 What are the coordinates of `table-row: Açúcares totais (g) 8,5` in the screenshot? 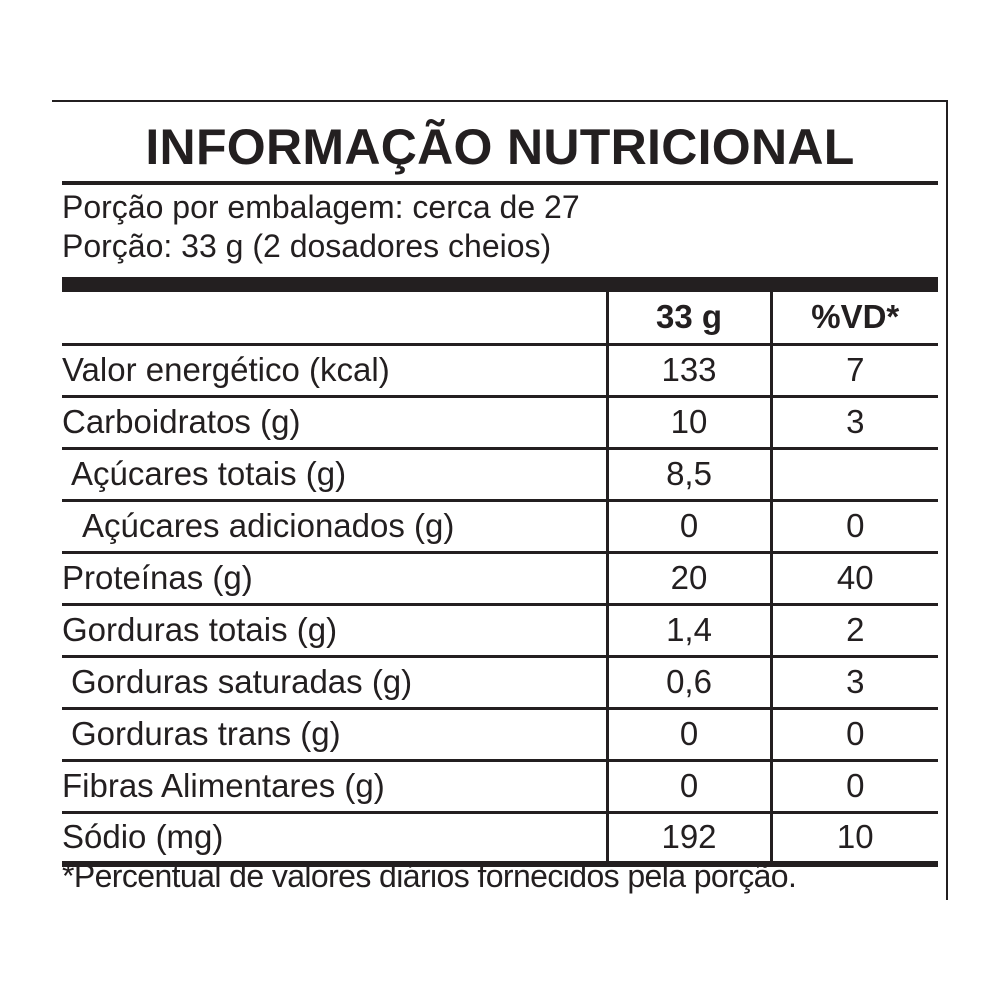 It's located at (500, 475).